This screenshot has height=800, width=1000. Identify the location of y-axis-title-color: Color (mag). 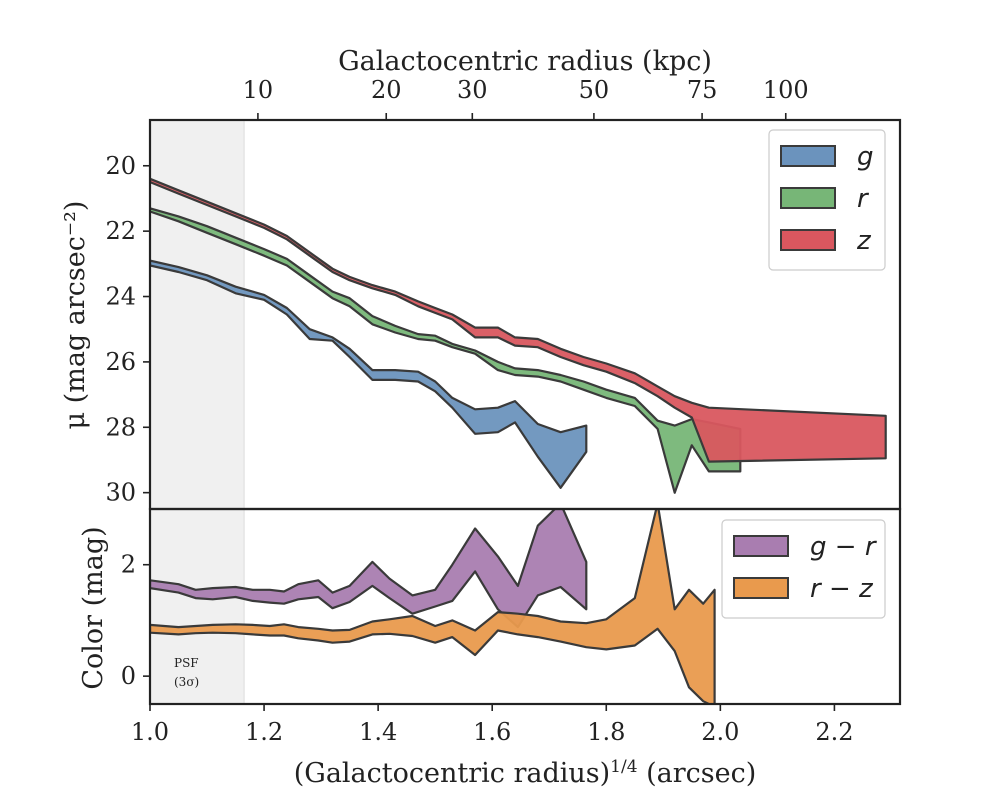
(93, 607).